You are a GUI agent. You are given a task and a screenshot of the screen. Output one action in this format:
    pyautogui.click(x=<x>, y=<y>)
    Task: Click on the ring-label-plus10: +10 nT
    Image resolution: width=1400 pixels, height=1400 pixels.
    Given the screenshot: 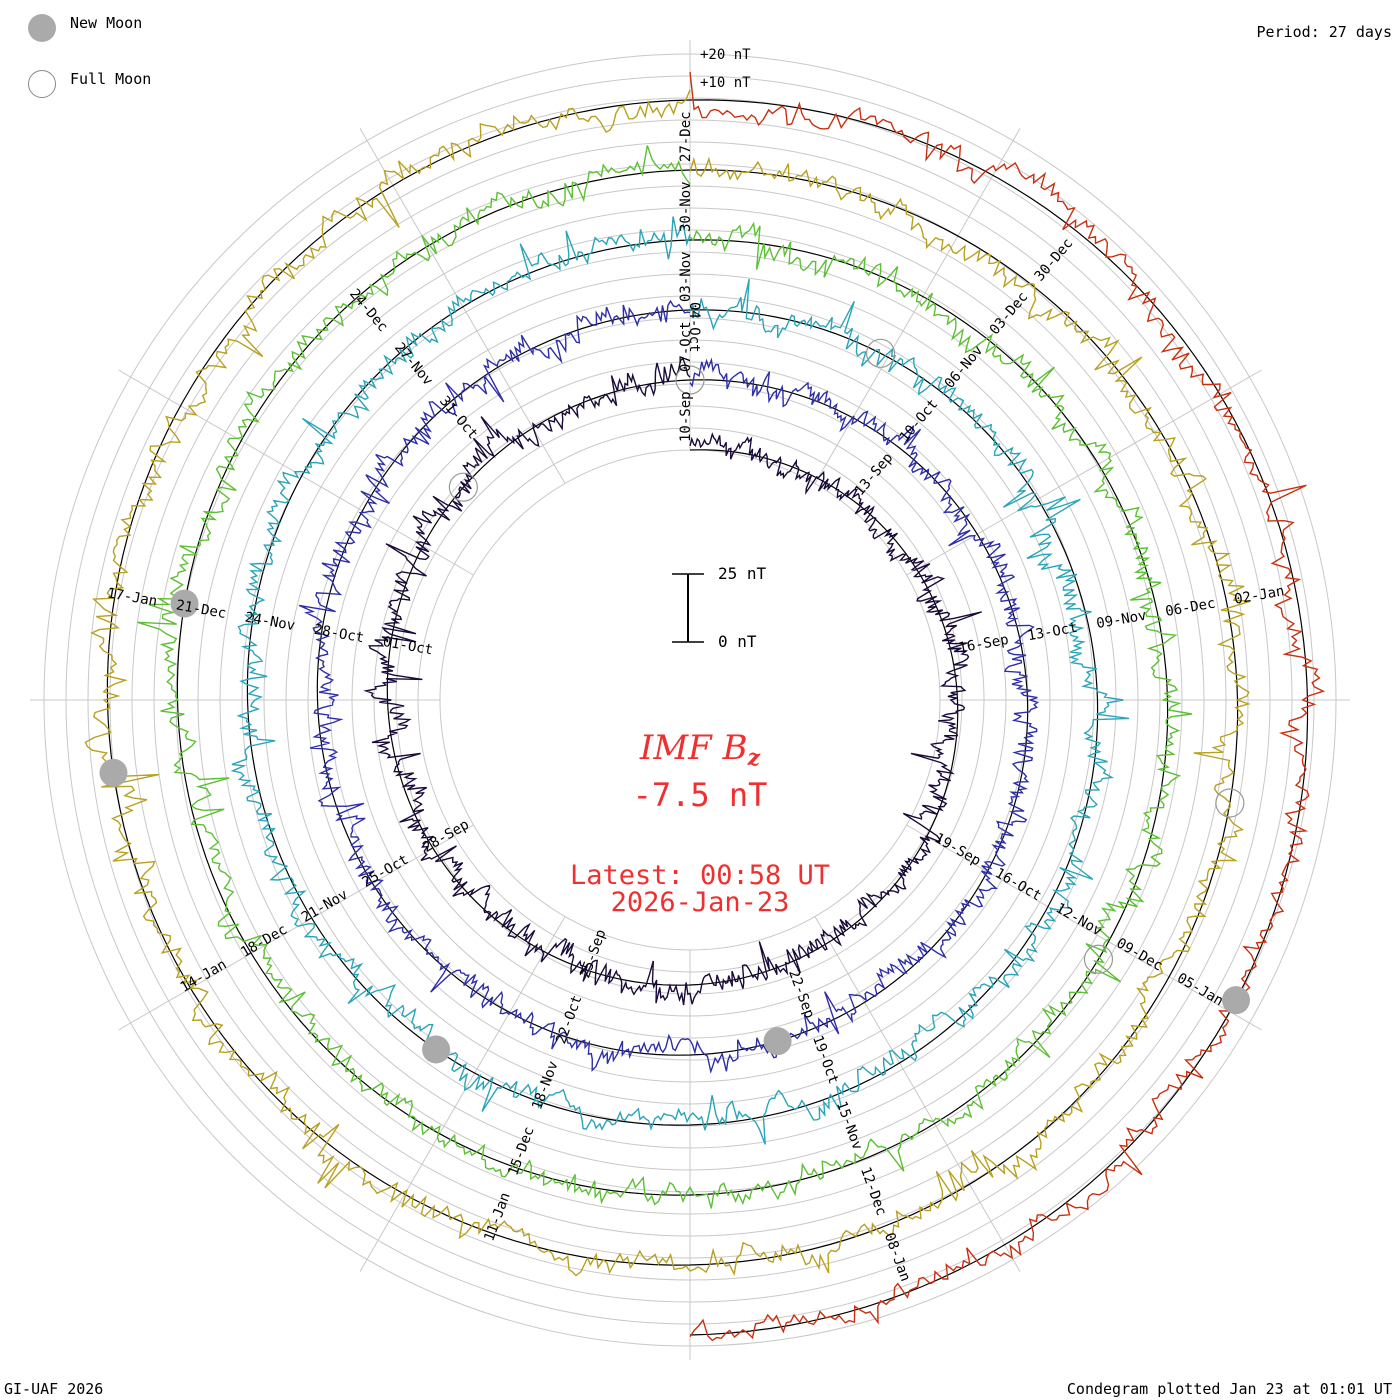 What is the action you would take?
    pyautogui.click(x=725, y=83)
    